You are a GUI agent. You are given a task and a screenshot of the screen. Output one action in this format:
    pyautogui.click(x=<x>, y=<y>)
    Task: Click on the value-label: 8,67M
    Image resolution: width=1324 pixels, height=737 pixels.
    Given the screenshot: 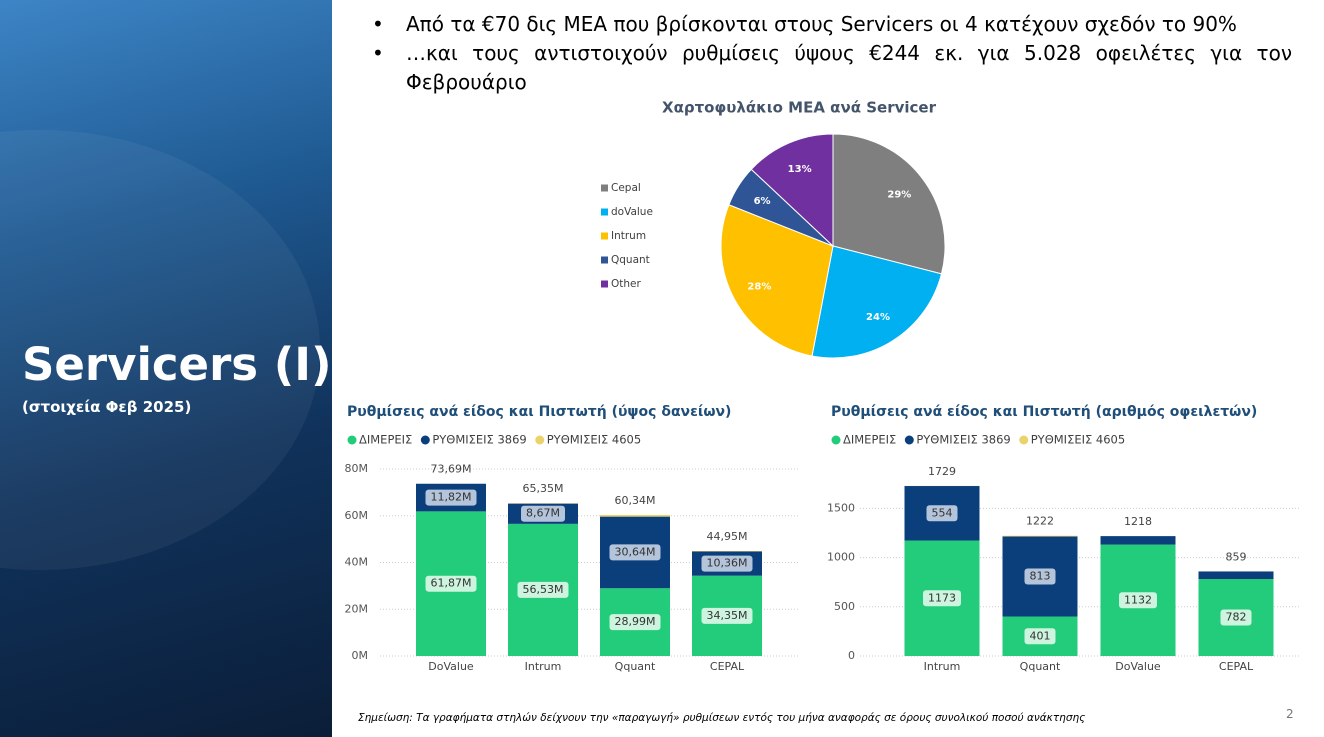 What is the action you would take?
    pyautogui.click(x=543, y=513)
    